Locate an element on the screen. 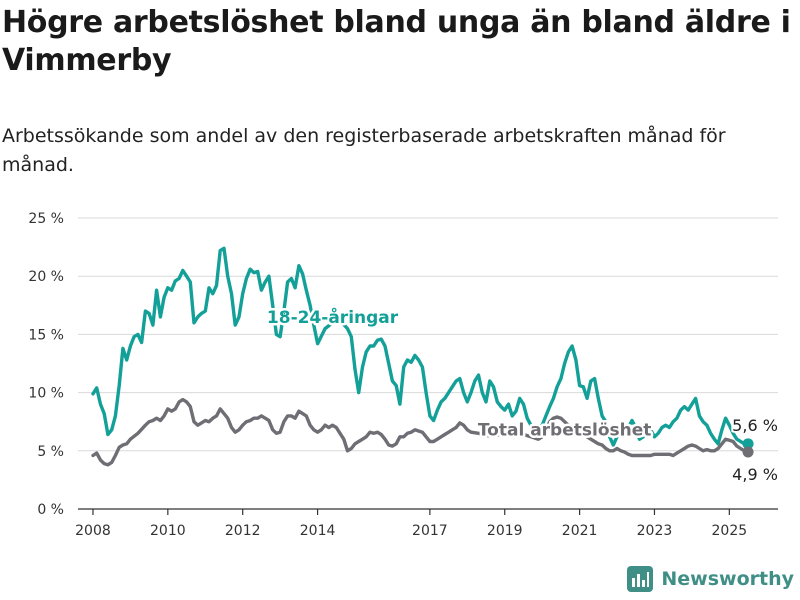  y-tick-label: 0 % is located at coordinates (50, 510).